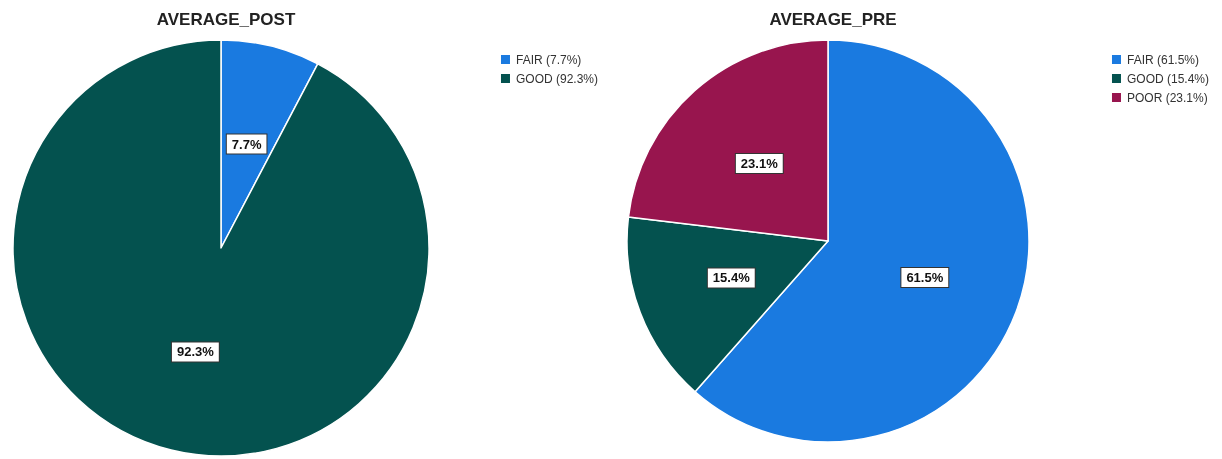 The height and width of the screenshot is (459, 1222). What do you see at coordinates (246, 144) in the screenshot?
I see `data-label: 7.7%` at bounding box center [246, 144].